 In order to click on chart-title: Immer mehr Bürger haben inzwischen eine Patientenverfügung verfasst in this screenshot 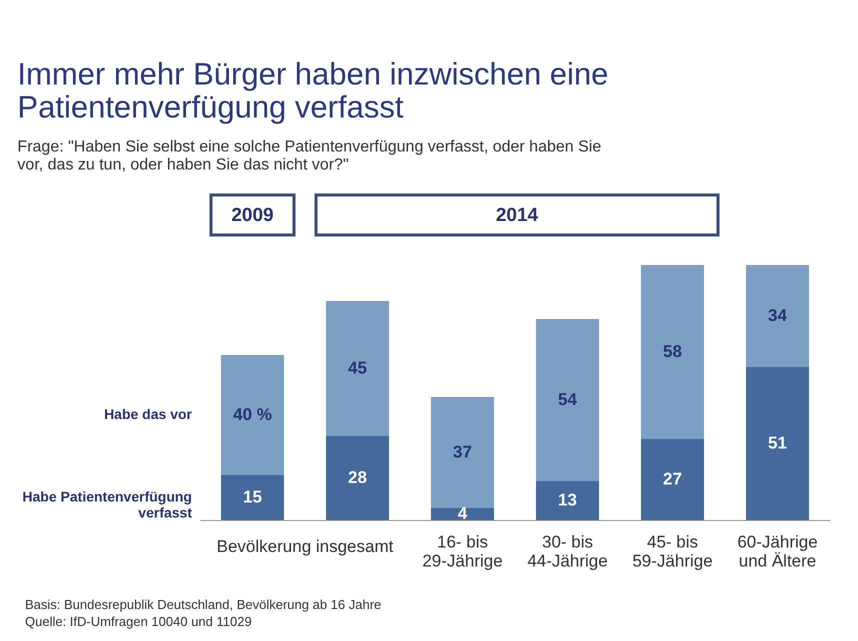, I will do `click(312, 90)`.